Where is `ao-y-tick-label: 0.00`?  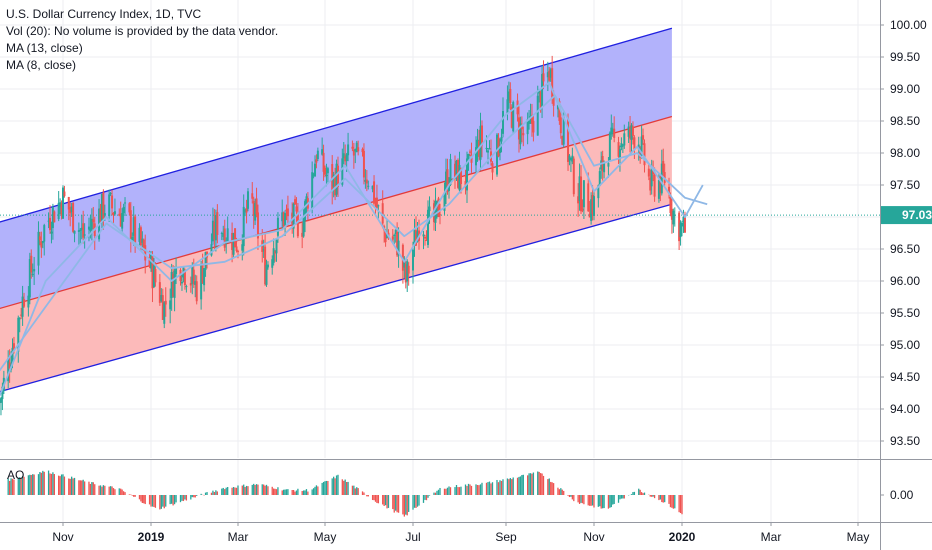 ao-y-tick-label: 0.00 is located at coordinates (902, 495).